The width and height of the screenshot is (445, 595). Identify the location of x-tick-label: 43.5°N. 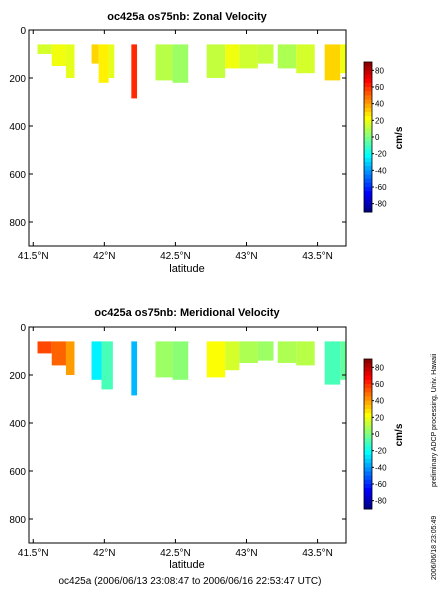
(317, 553).